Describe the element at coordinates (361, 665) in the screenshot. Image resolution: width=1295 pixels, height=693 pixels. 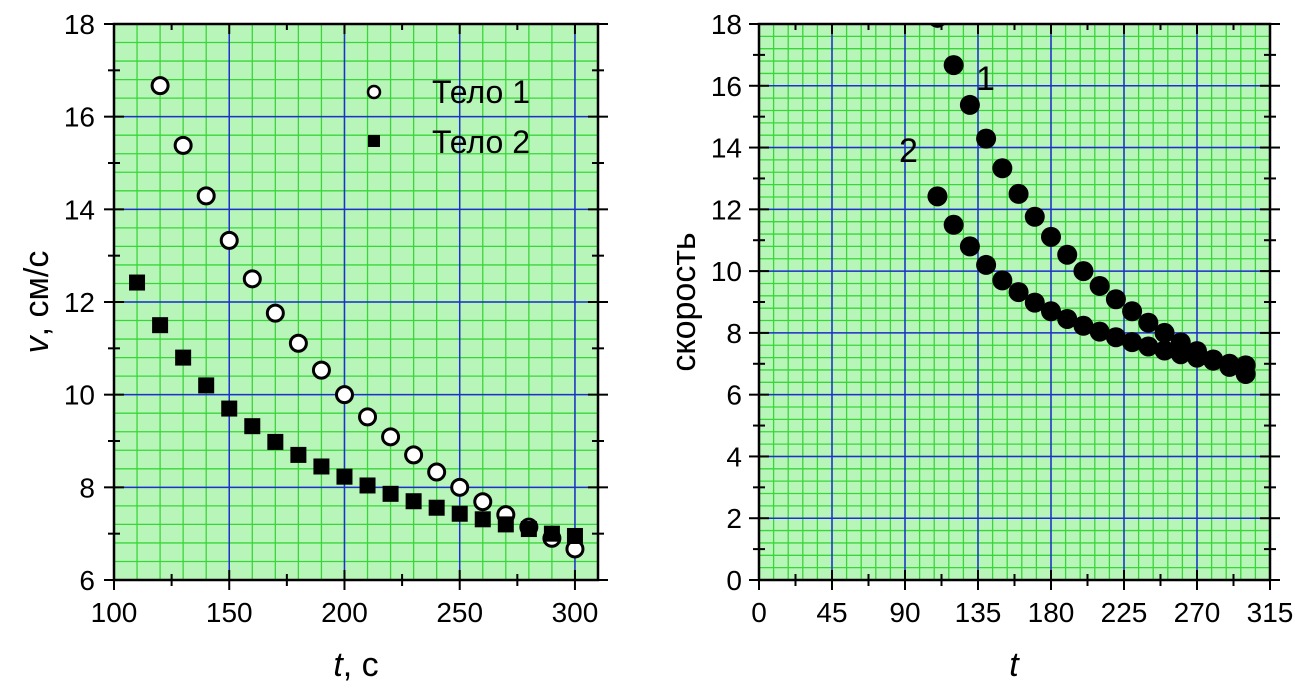
I see `x-axis-title-rest: , с` at that location.